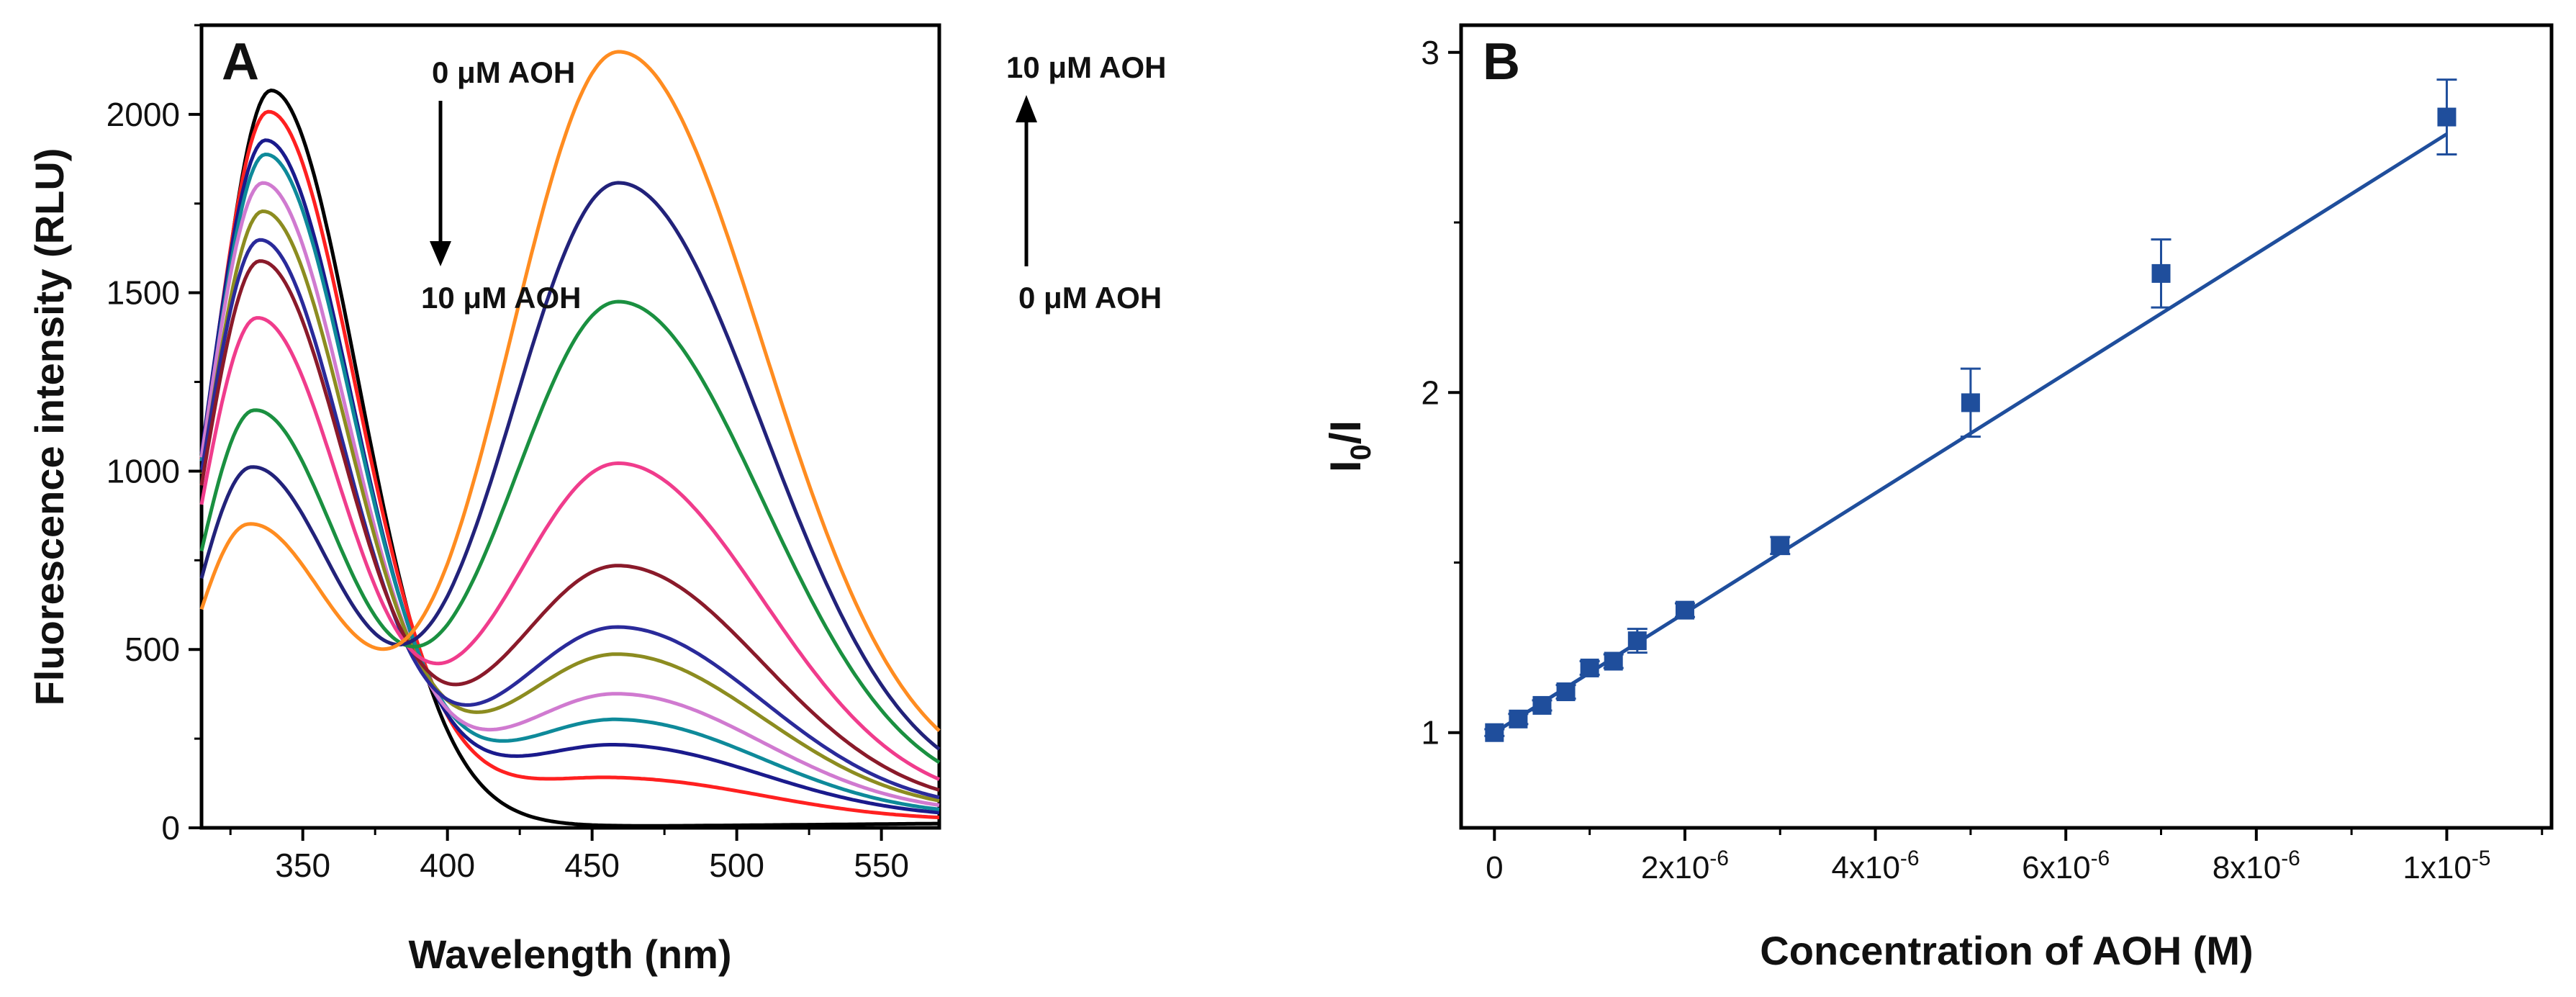 This screenshot has width=2576, height=997. I want to click on b-x-tick-exp-5: -5, so click(2481, 858).